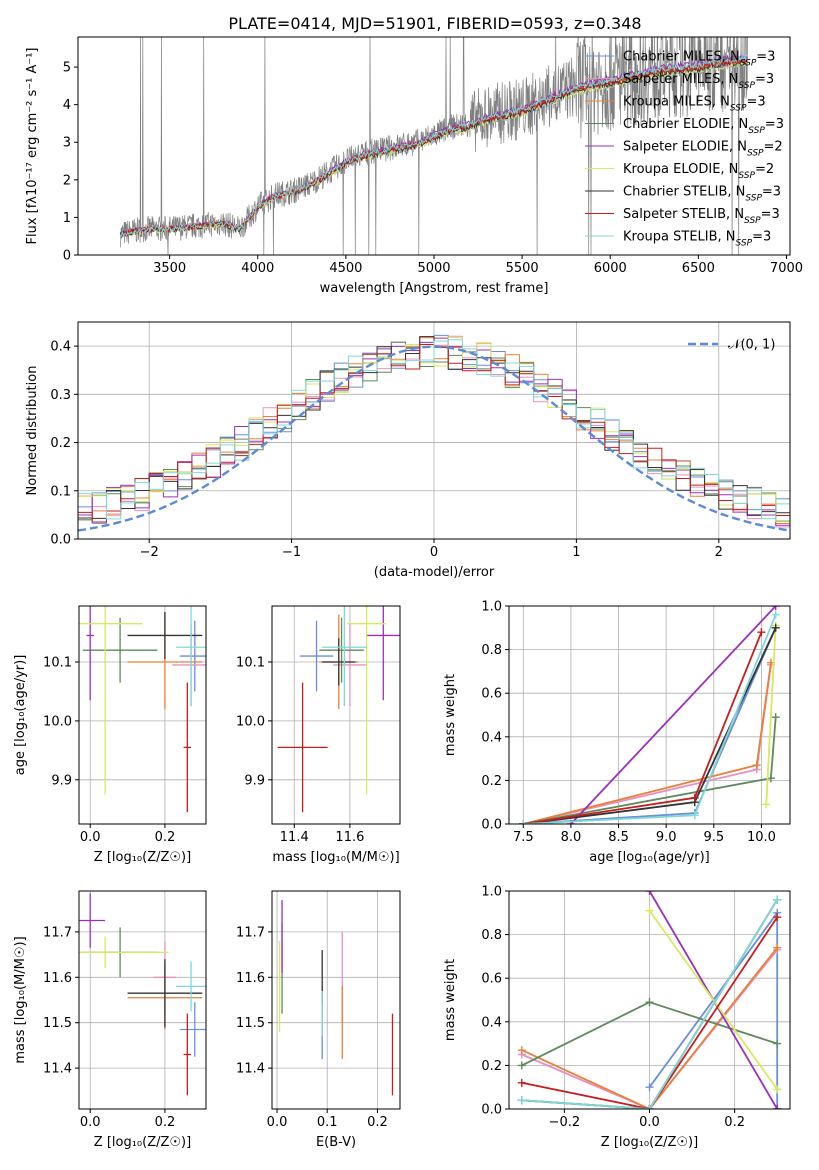 The height and width of the screenshot is (1170, 819). What do you see at coordinates (697, 239) in the screenshot?
I see `legend-label: Kroupa STELIB, NSSP=3` at bounding box center [697, 239].